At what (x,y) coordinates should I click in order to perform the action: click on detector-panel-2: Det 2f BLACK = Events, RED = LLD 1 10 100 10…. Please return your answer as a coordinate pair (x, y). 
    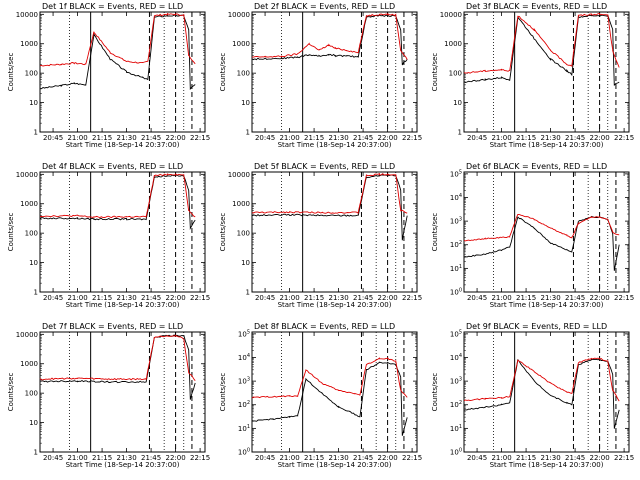
    Looking at the image, I should click on (320, 75).